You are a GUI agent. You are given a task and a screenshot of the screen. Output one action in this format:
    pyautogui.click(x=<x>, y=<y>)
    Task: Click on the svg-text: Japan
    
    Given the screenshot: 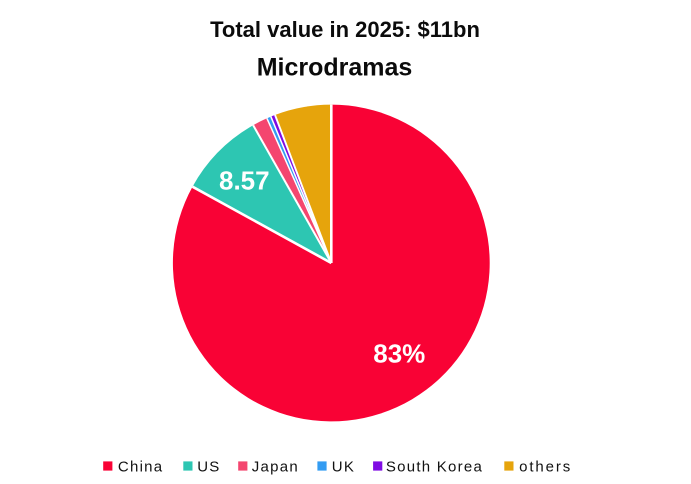 What is the action you would take?
    pyautogui.click(x=275, y=467)
    